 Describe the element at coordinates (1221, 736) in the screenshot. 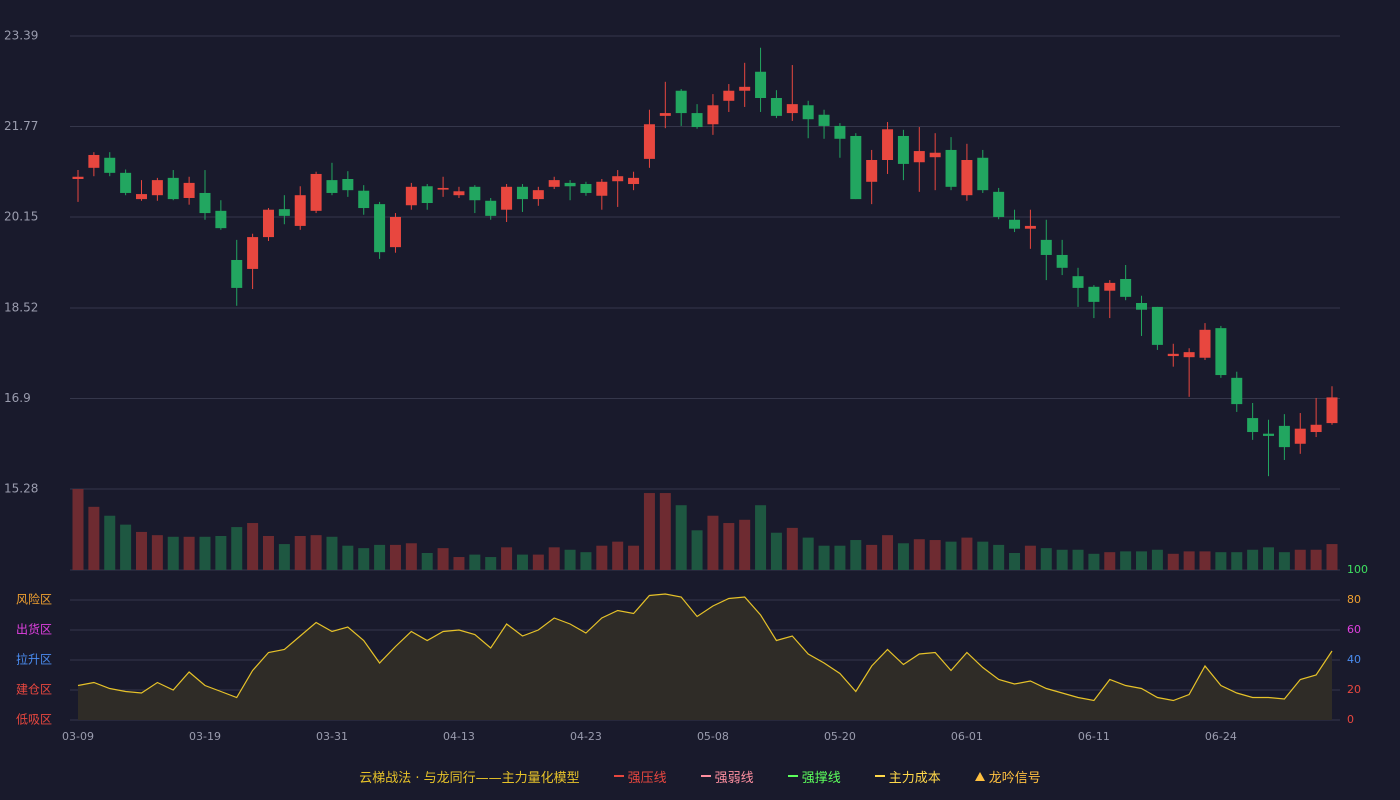

I see `x-tick-label: 06-24` at that location.